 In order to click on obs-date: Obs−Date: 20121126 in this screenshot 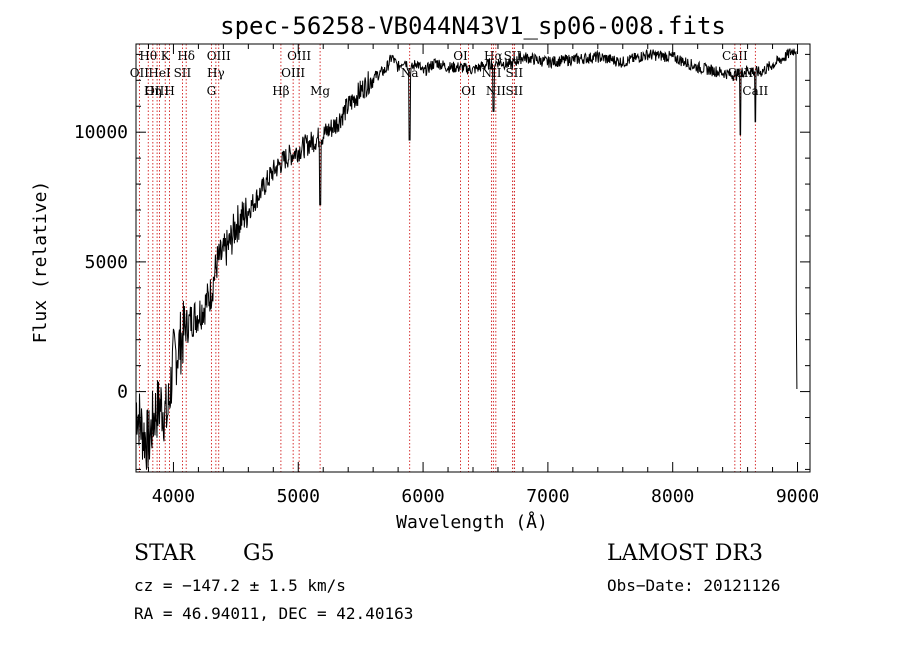, I will do `click(694, 585)`.